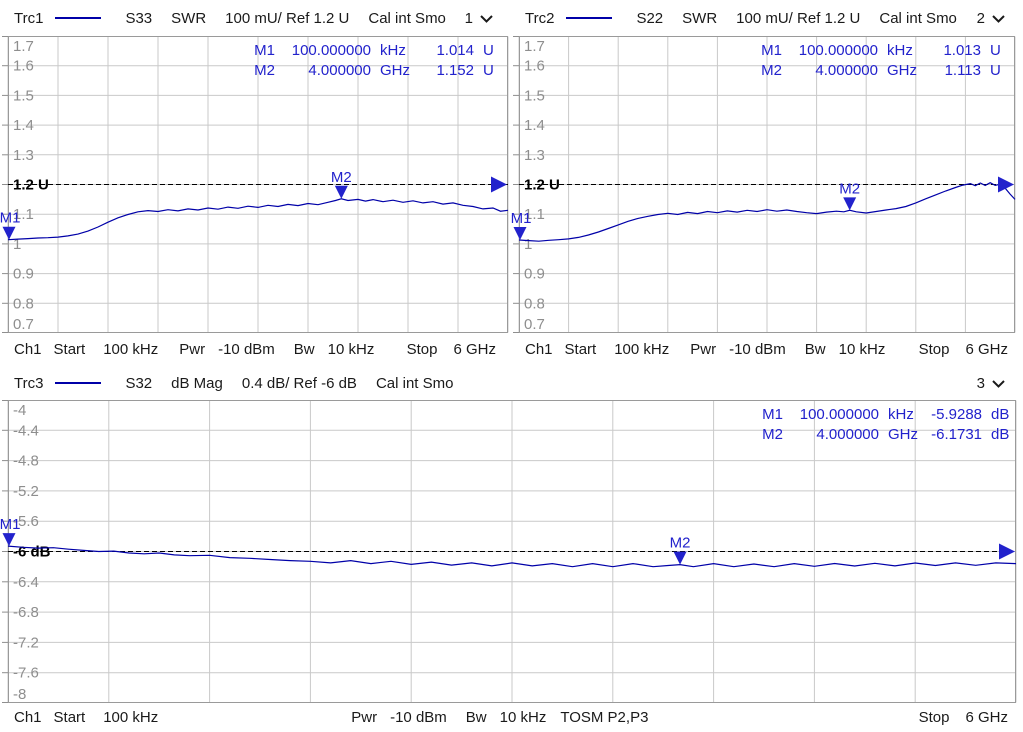 This screenshot has width=1023, height=732. Describe the element at coordinates (542, 185) in the screenshot. I see `ref-level-label: 1.2 U` at that location.